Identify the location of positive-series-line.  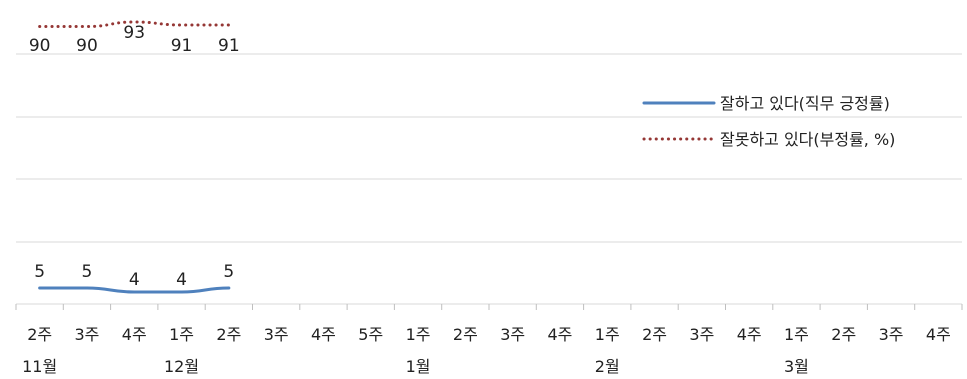
(134, 290).